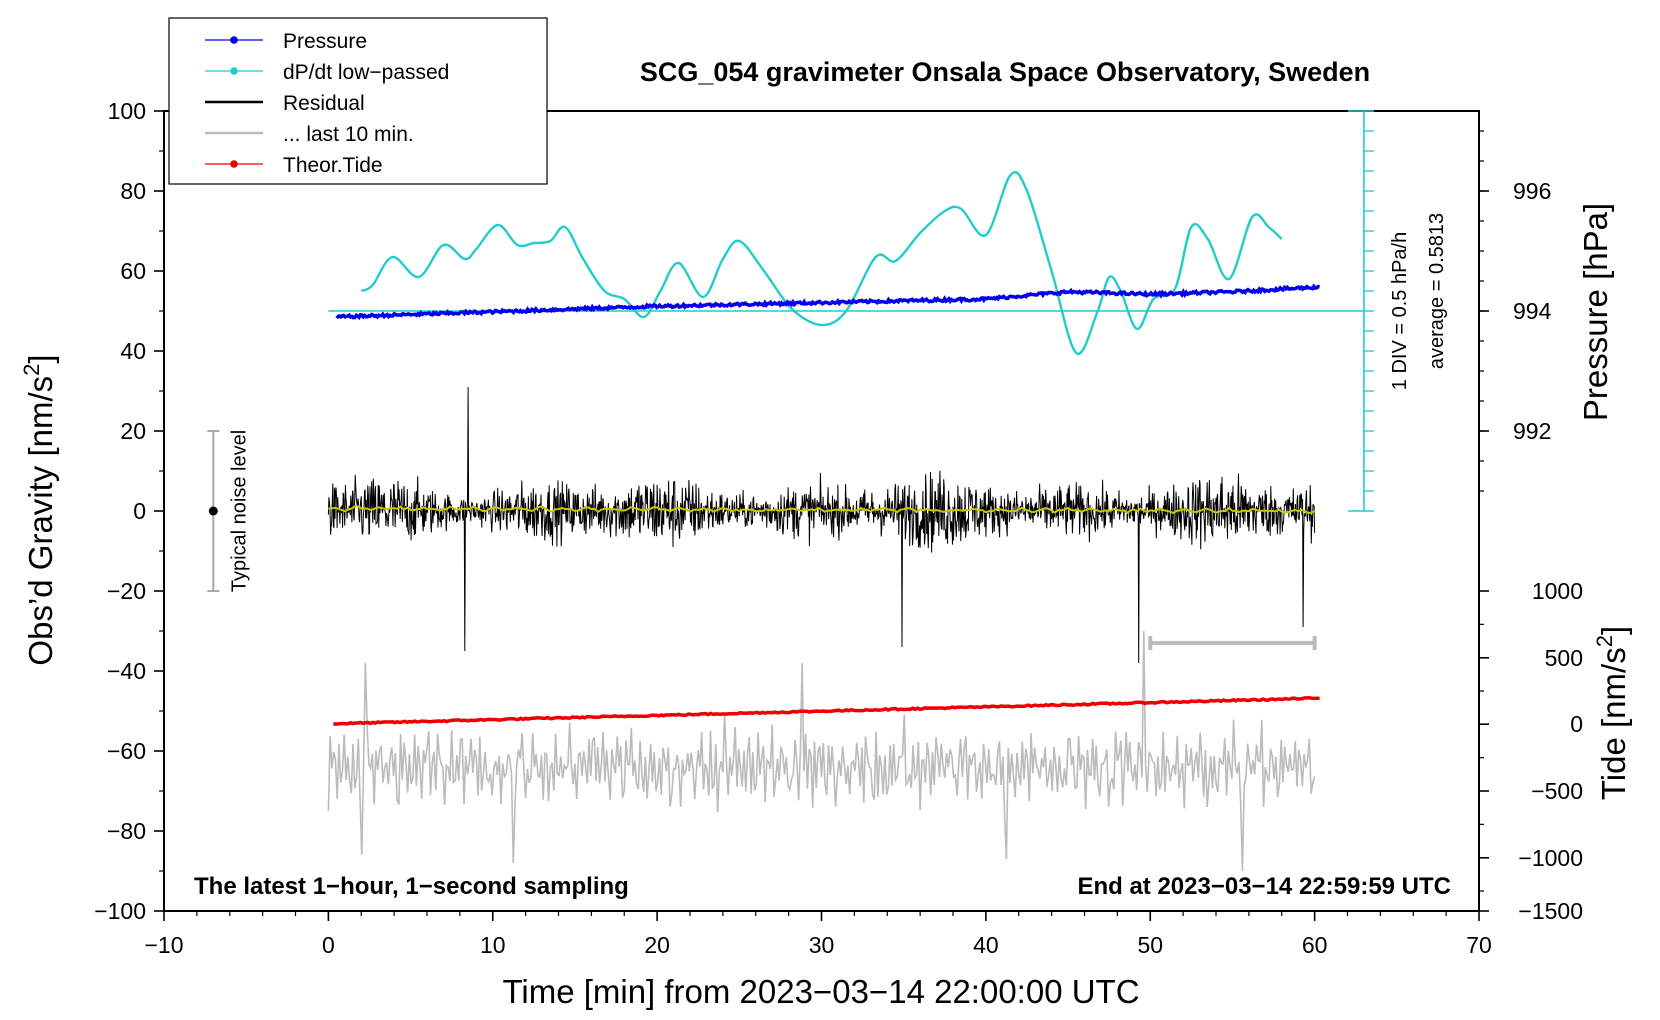  Describe the element at coordinates (348, 134) in the screenshot. I see `legend-label: ... last 10 min.` at that location.